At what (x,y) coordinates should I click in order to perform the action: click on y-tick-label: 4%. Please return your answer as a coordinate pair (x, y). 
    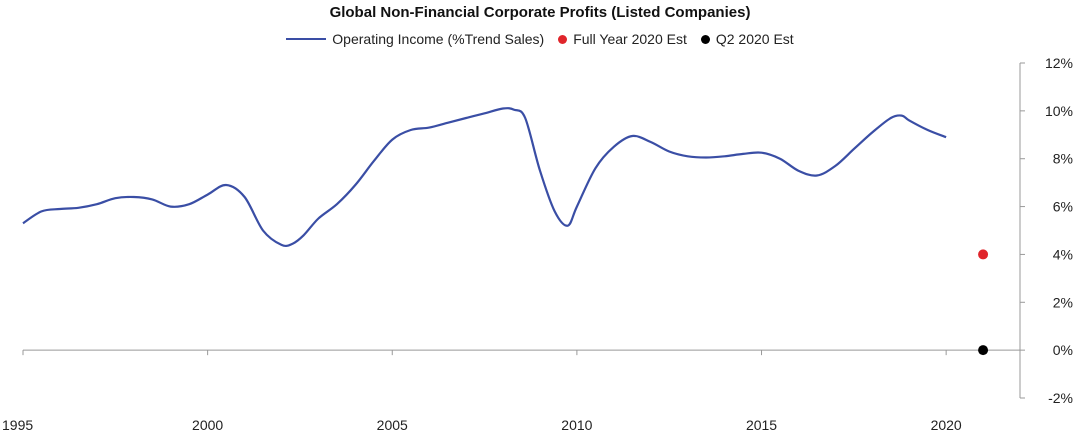
    Looking at the image, I should click on (1063, 254).